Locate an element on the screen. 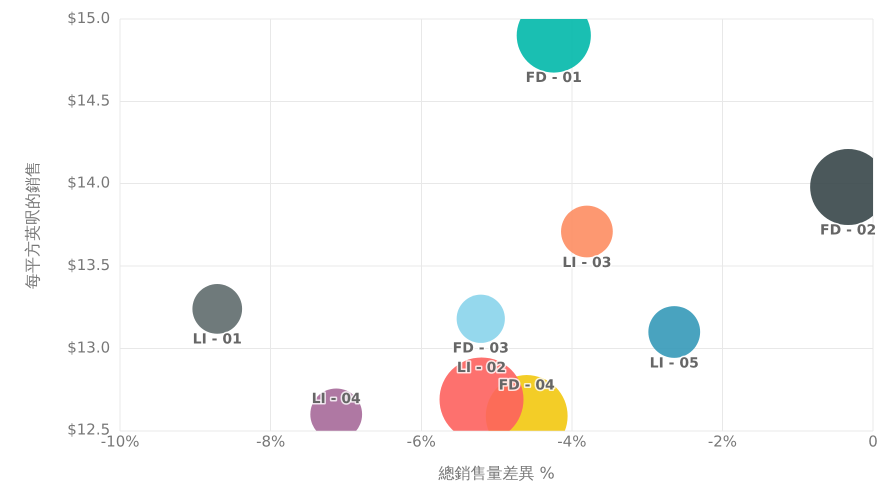  series-label: FD - 02 is located at coordinates (848, 230).